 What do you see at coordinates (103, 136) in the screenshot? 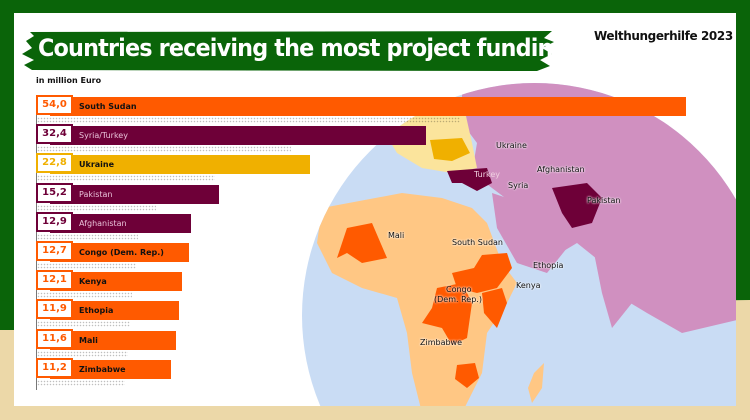
I see `bar-label: Syria/Turkey` at bounding box center [103, 136].